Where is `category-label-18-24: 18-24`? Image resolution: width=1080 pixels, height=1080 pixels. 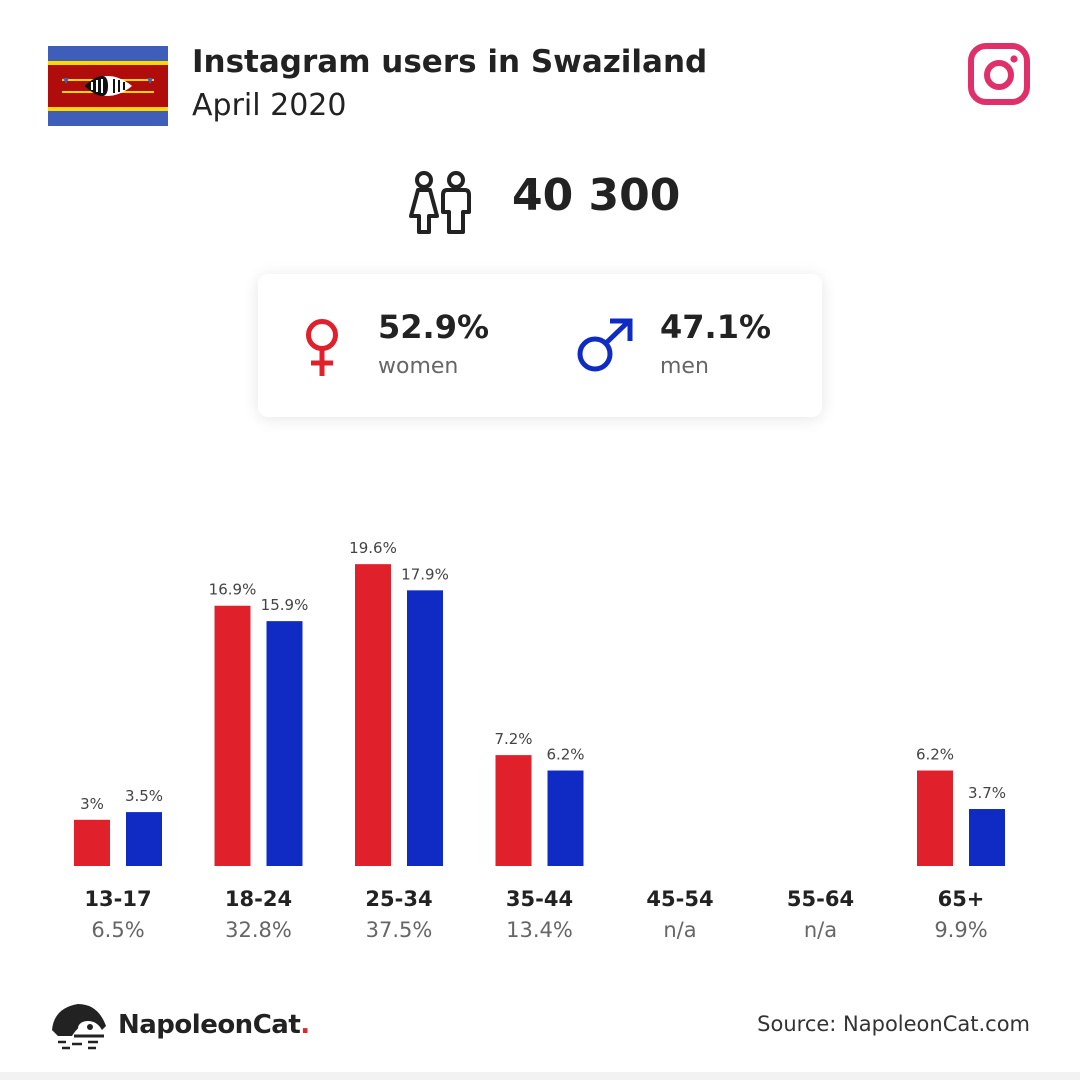
category-label-18-24: 18-24 is located at coordinates (258, 899).